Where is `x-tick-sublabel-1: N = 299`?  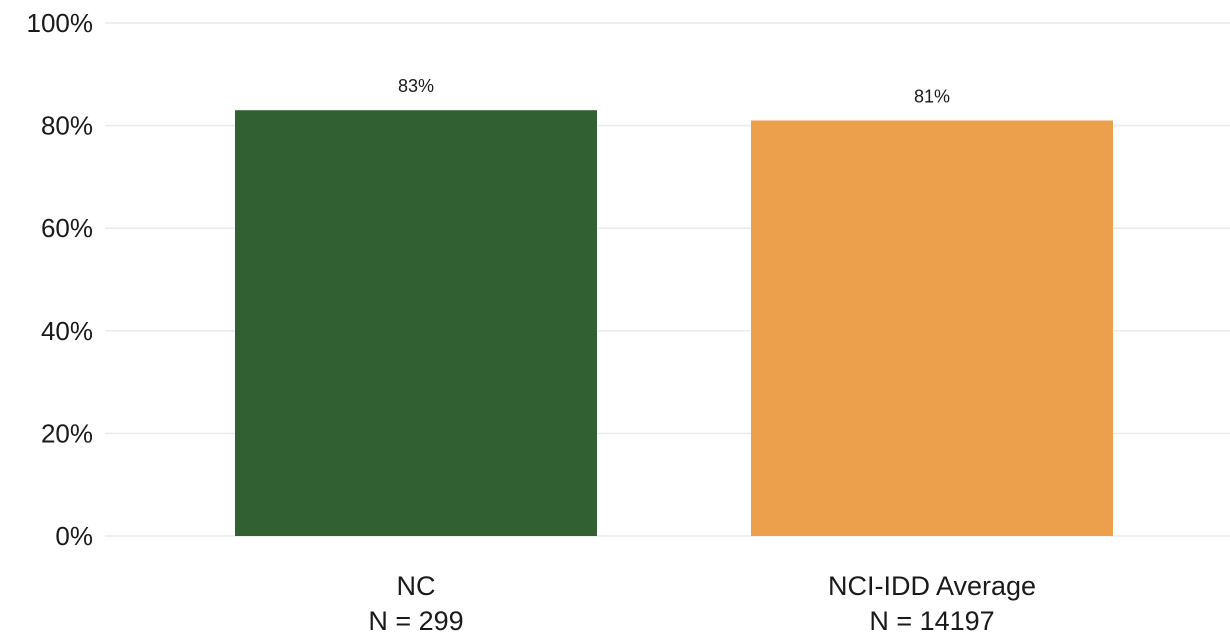
x-tick-sublabel-1: N = 299 is located at coordinates (415, 621).